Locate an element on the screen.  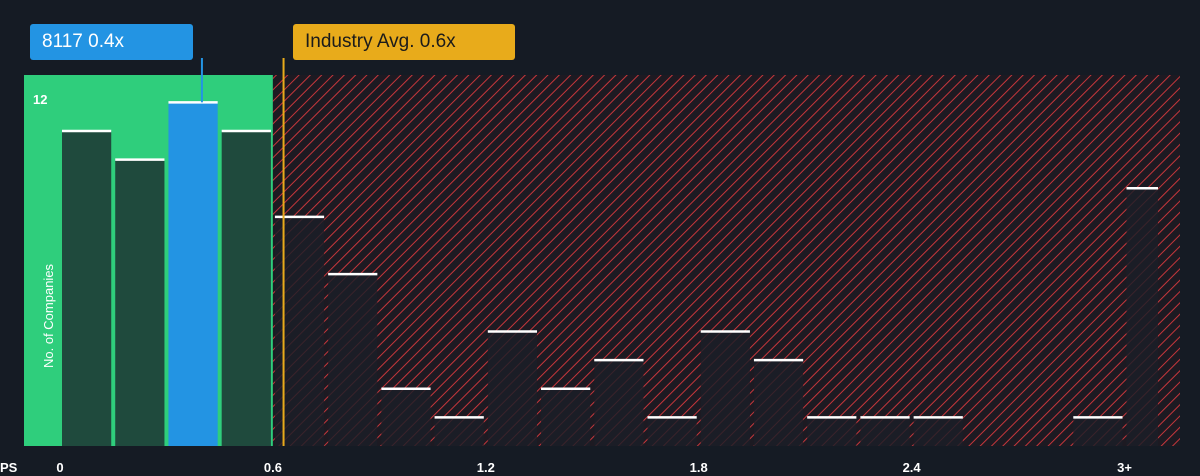
y-tick-label: 12 is located at coordinates (40, 99).